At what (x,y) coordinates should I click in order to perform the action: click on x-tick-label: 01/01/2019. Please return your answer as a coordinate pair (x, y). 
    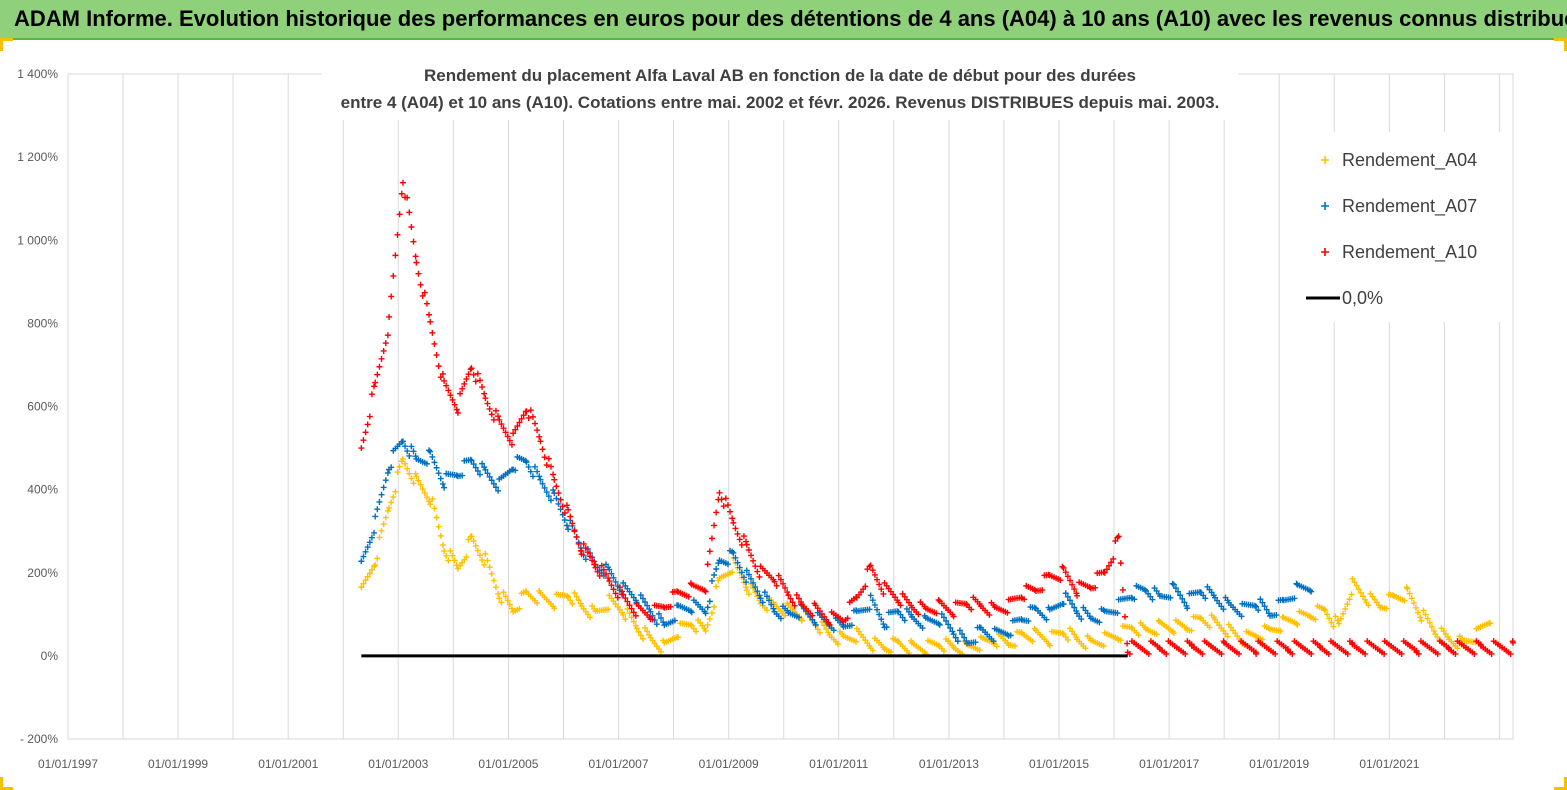
    Looking at the image, I should click on (1279, 764).